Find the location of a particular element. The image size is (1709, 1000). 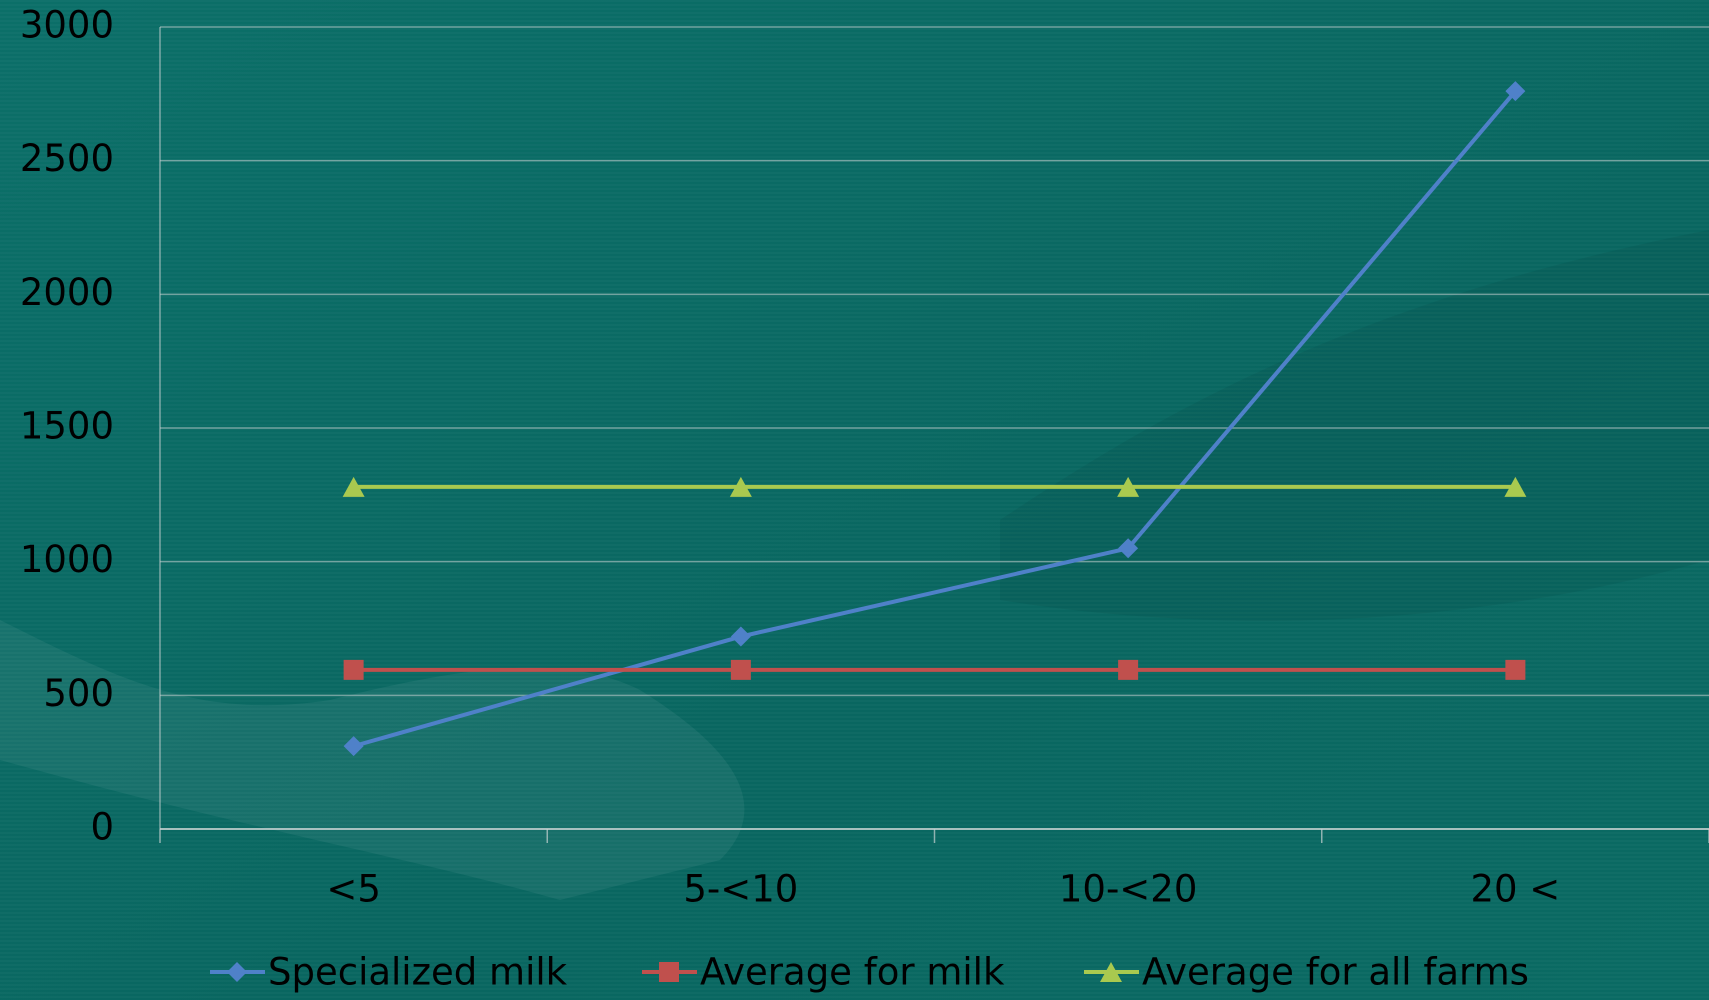

x-tick-label: 20 < is located at coordinates (1515, 889).